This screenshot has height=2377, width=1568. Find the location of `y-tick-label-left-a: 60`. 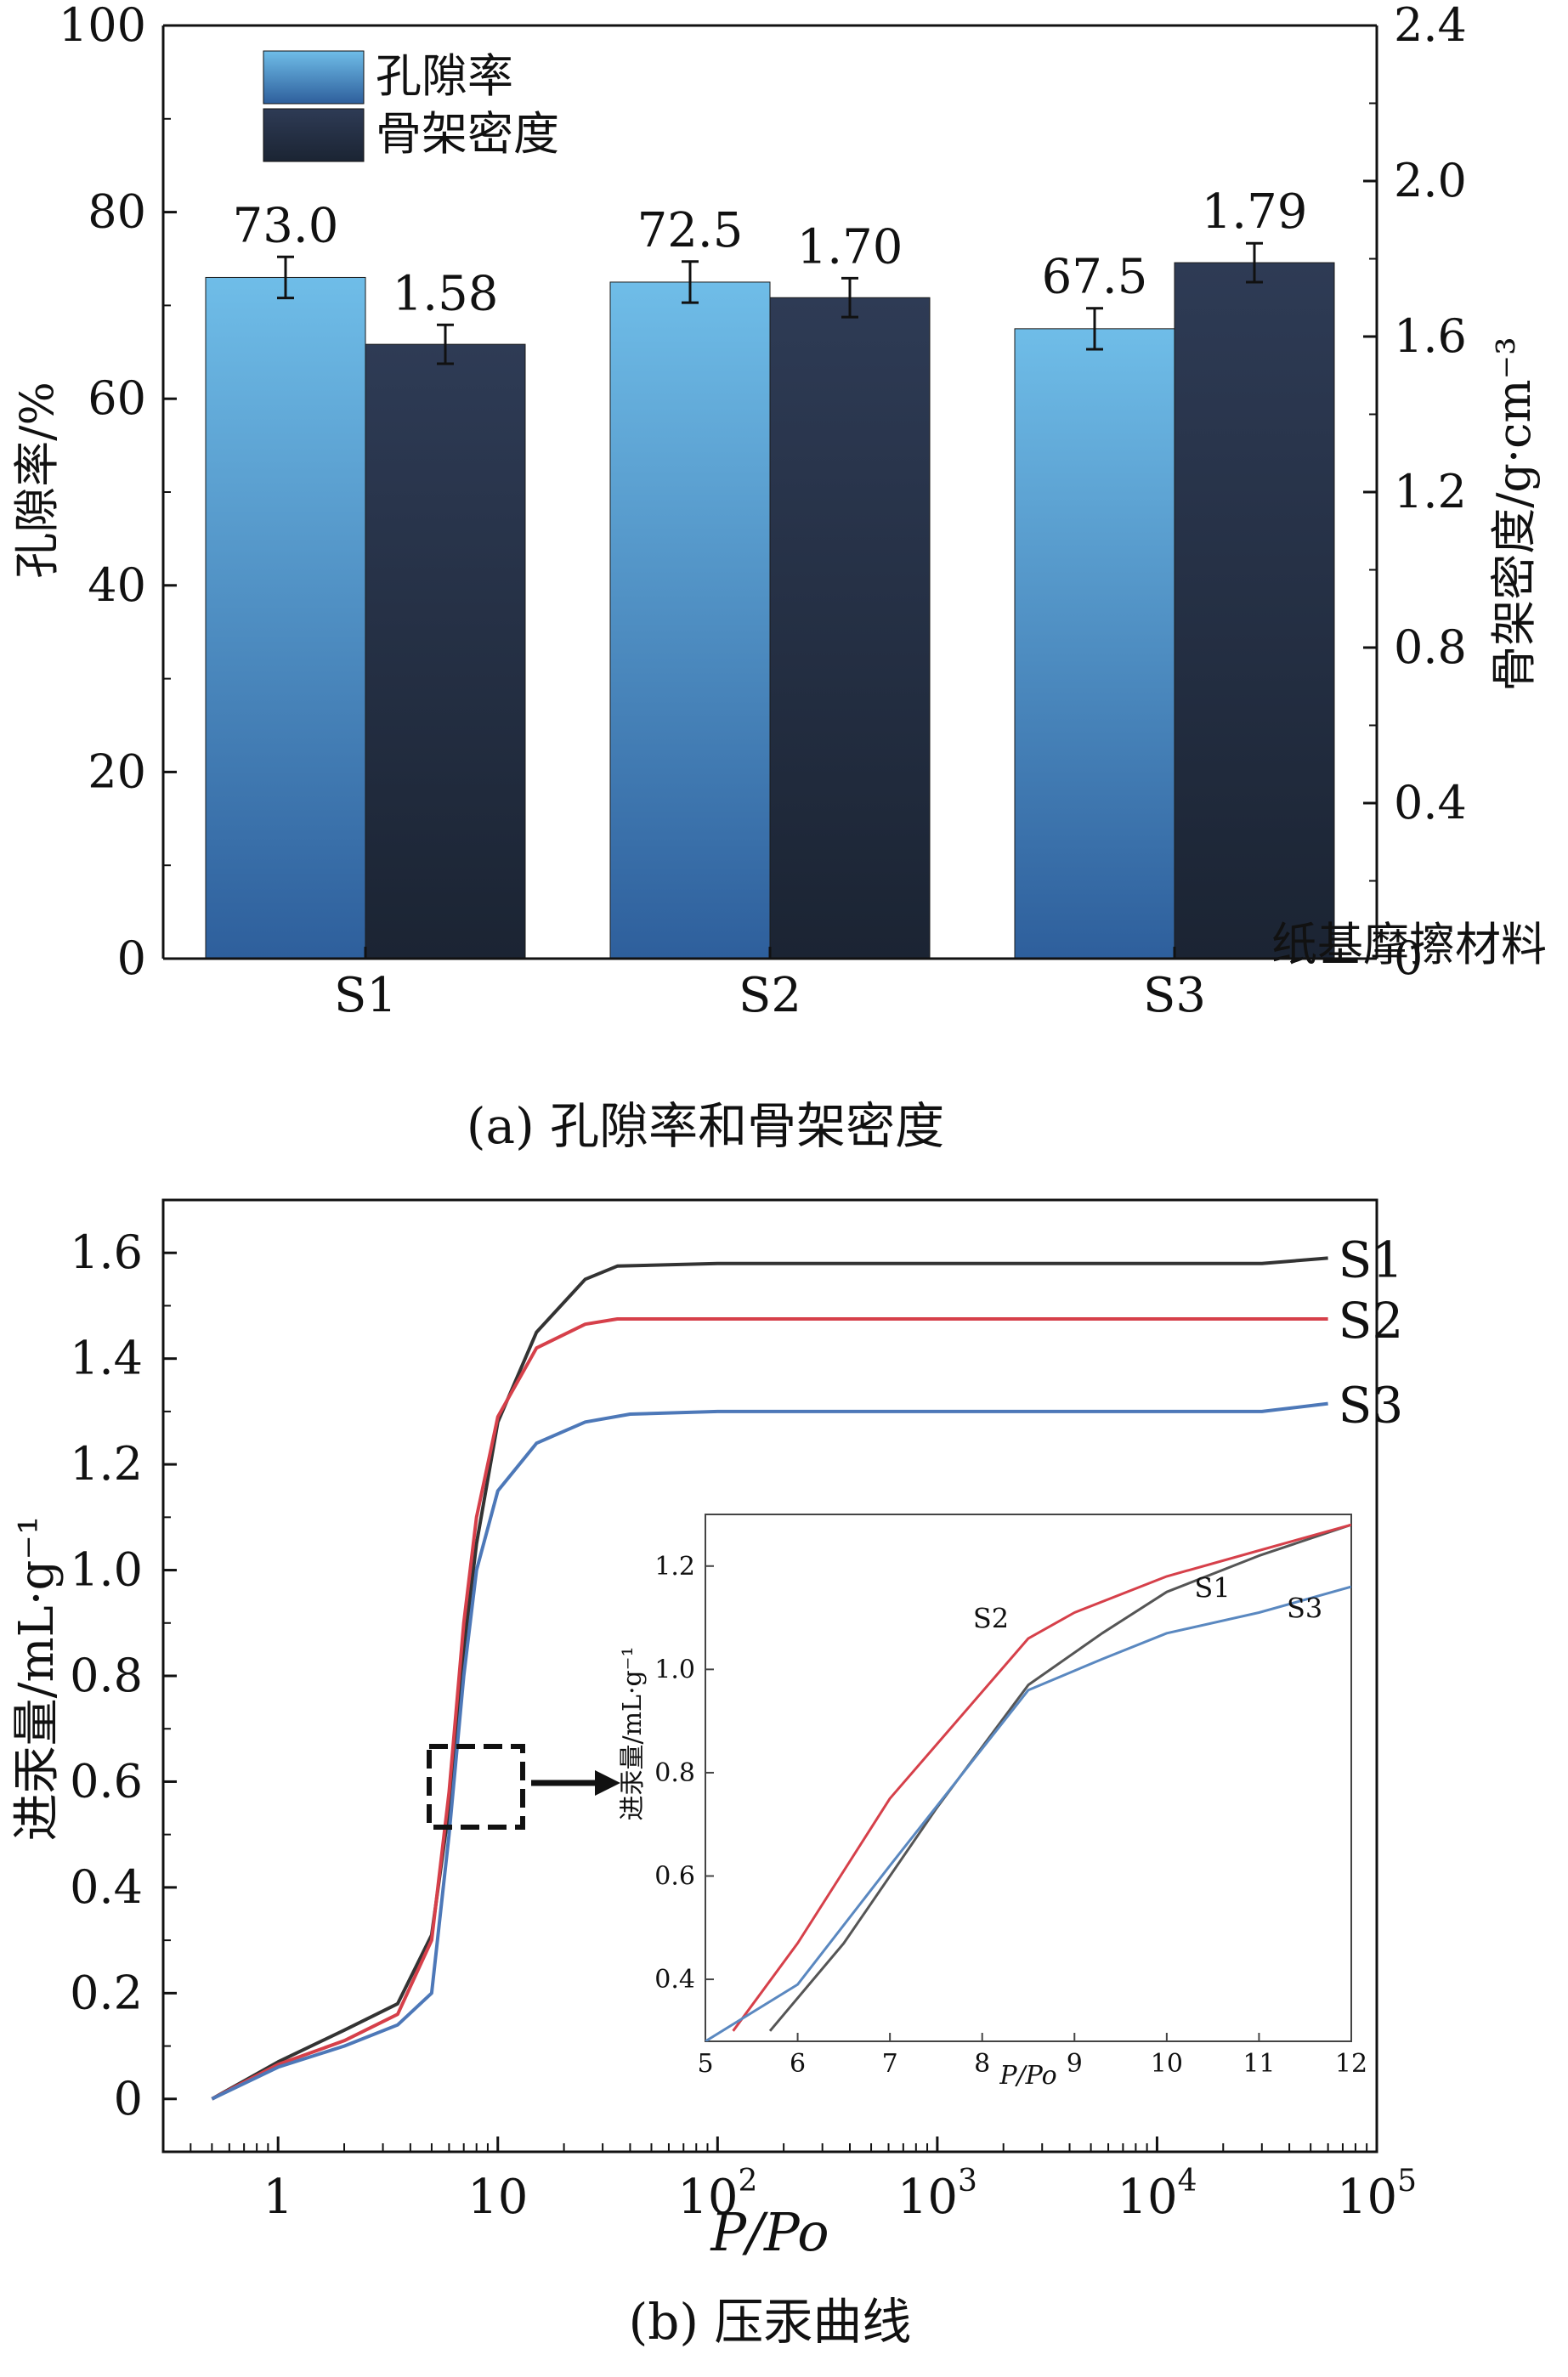

y-tick-label-left-a: 60 is located at coordinates (117, 398).